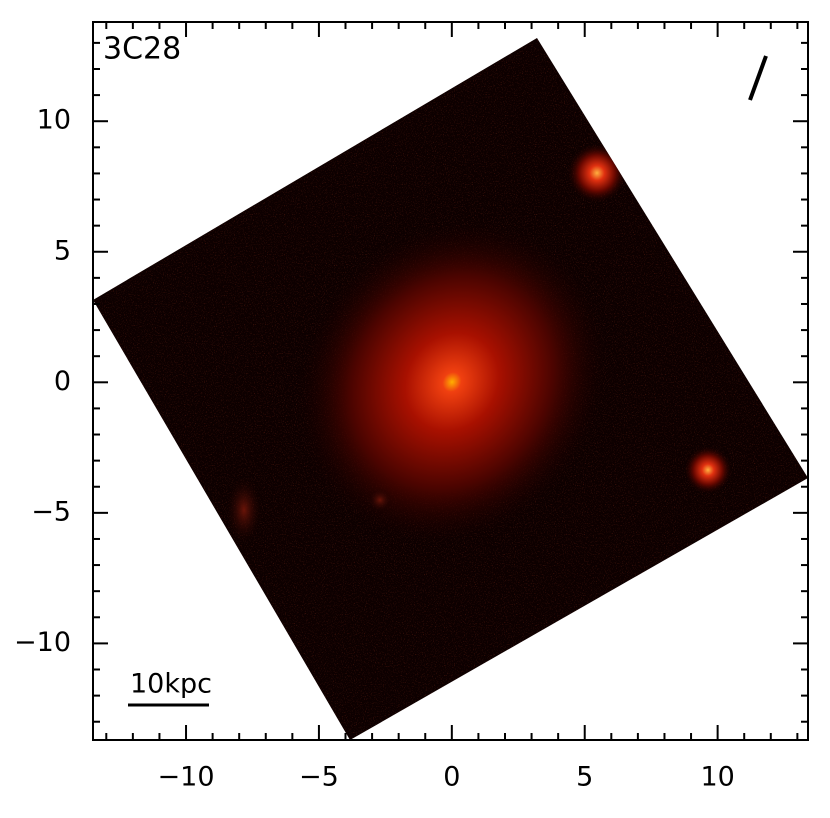  Describe the element at coordinates (584, 777) in the screenshot. I see `x-tick-label: 5` at that location.